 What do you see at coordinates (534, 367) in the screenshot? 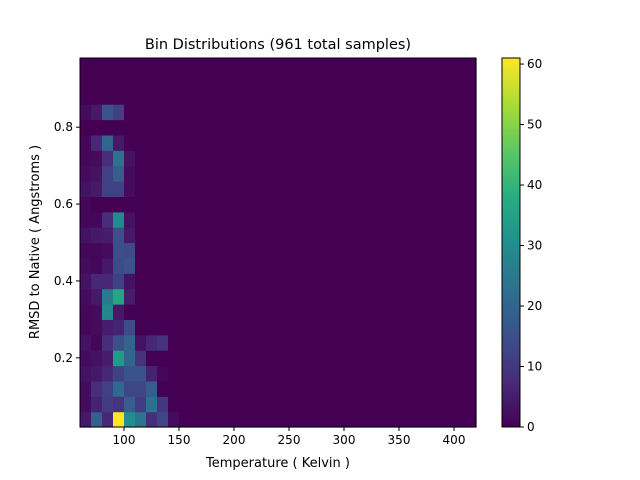
I see `colorbar-tick-label: 10` at bounding box center [534, 367].